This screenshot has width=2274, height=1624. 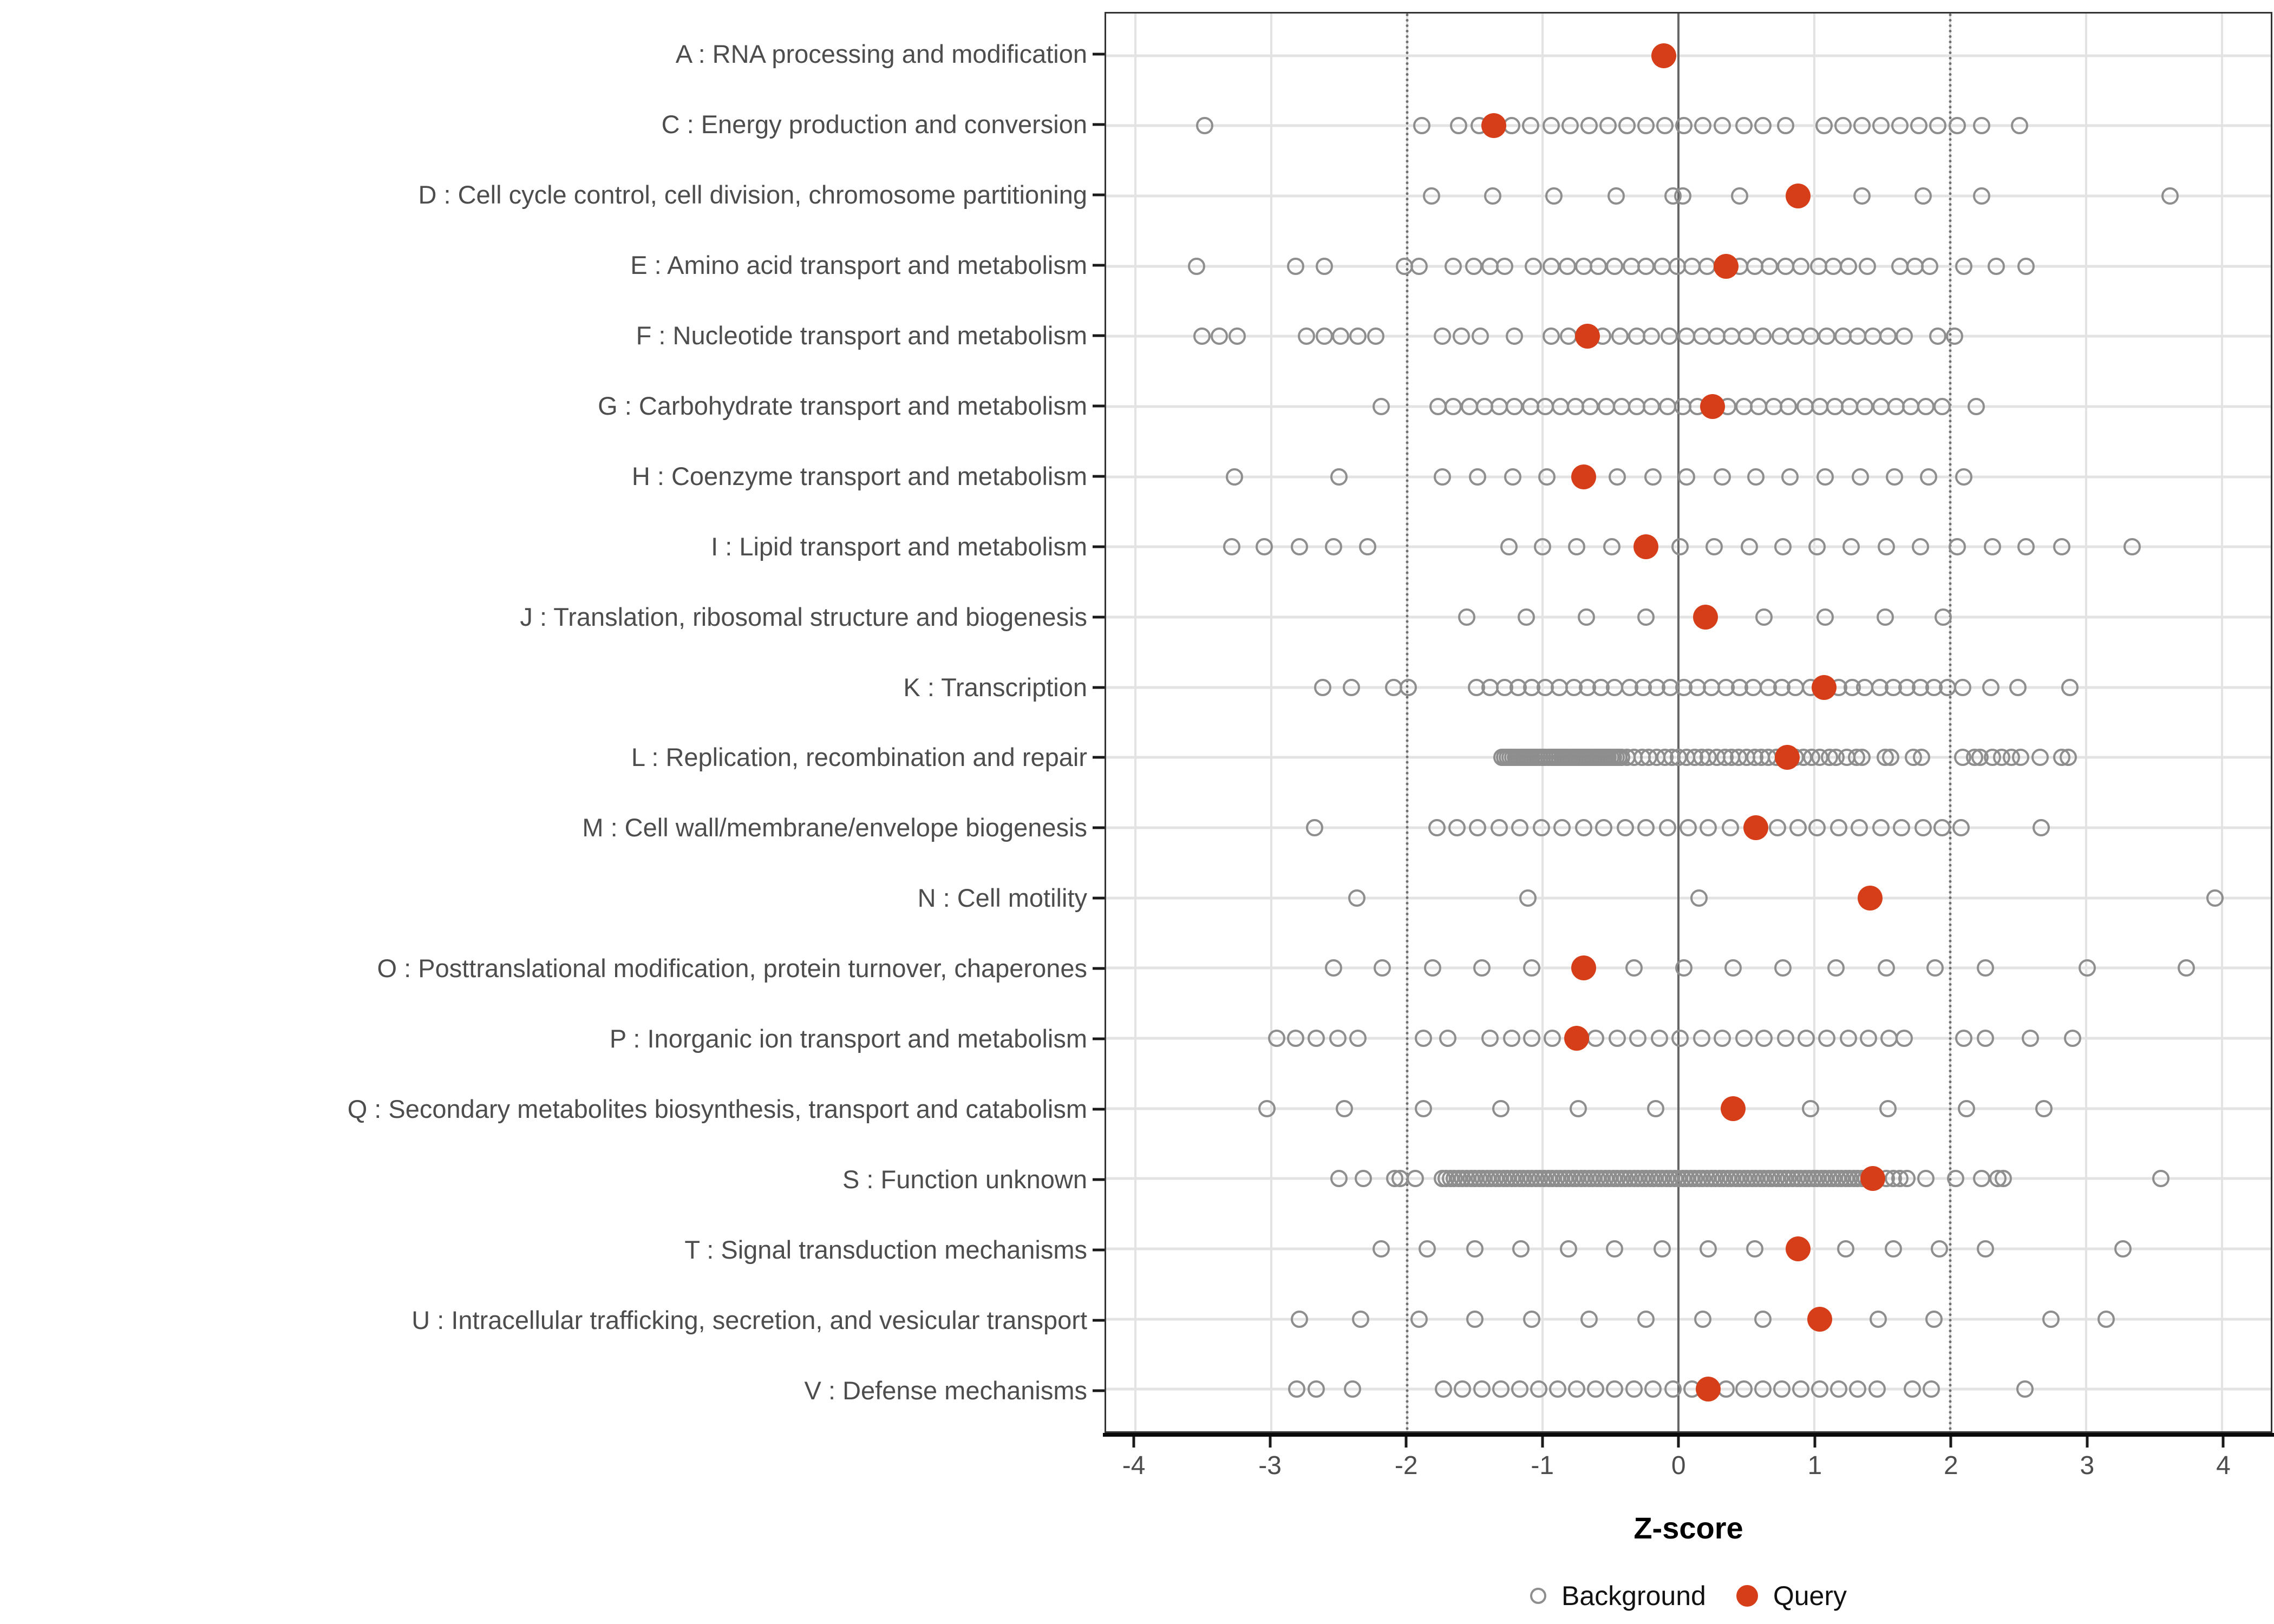 I want to click on x-tick-label: 0, so click(x=1679, y=1465).